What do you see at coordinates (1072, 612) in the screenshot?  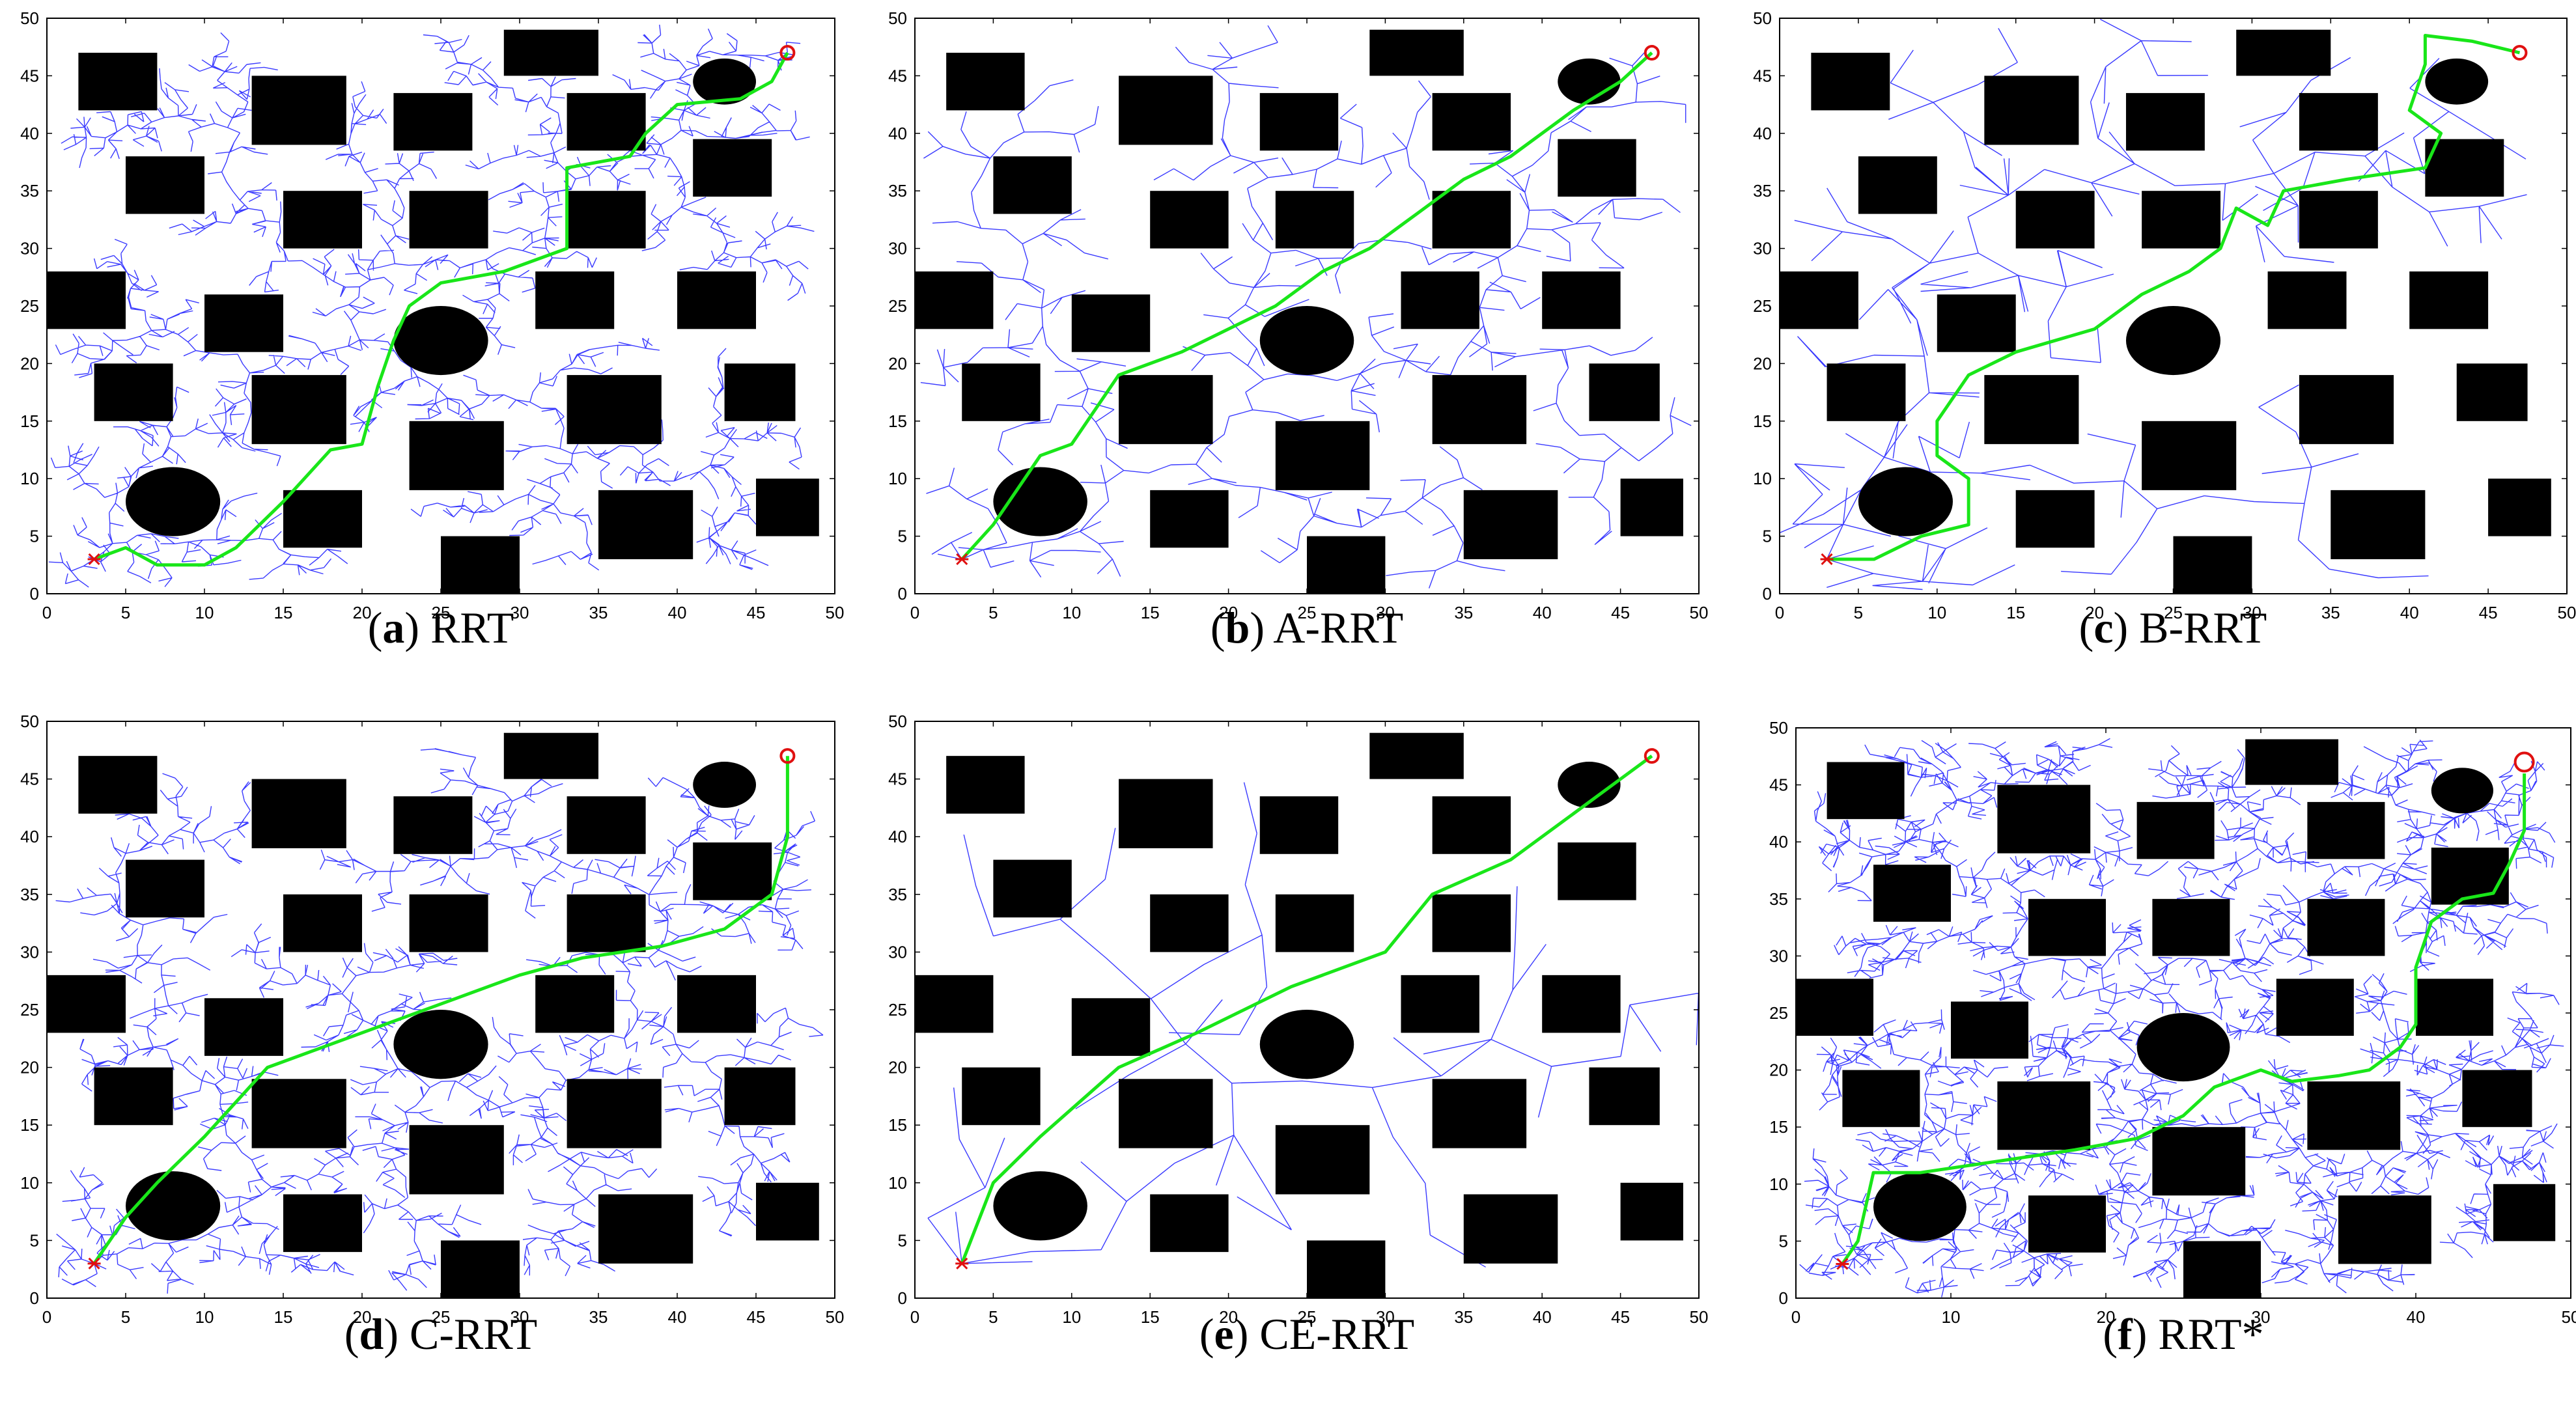 I see `x-tick-label: 10` at bounding box center [1072, 612].